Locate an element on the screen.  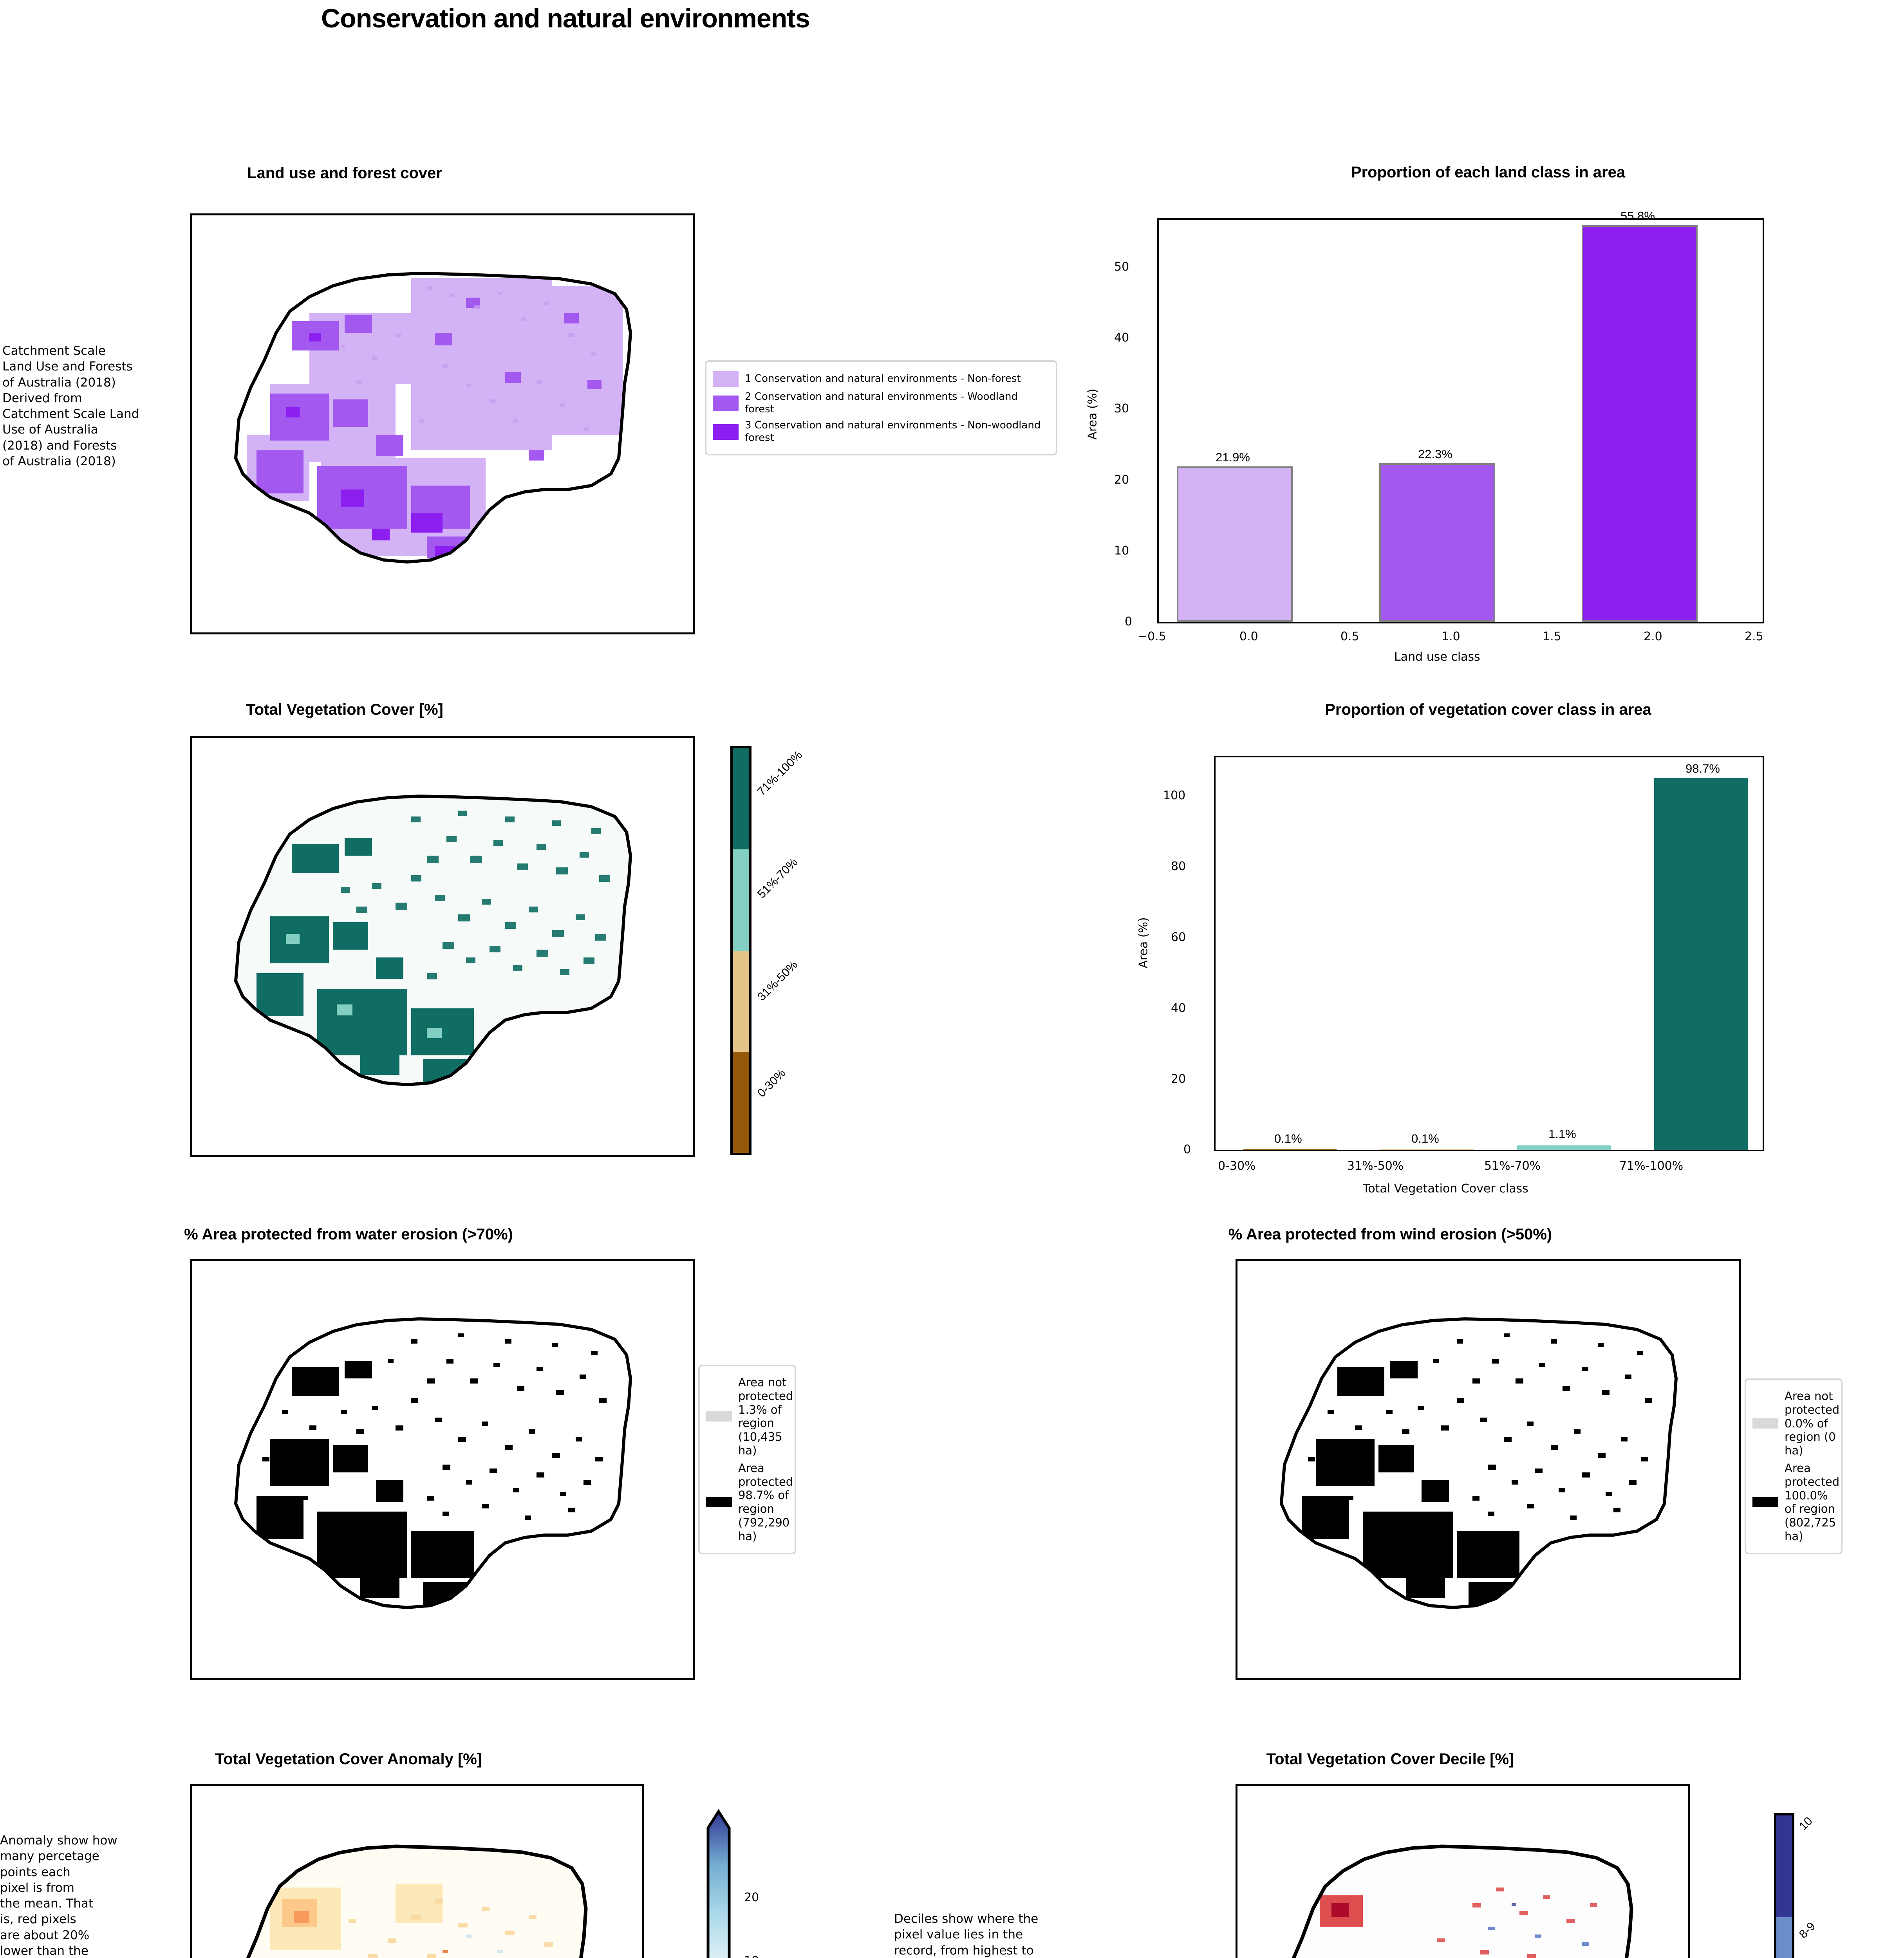
bar-value-0: 21.9% is located at coordinates (1233, 457).